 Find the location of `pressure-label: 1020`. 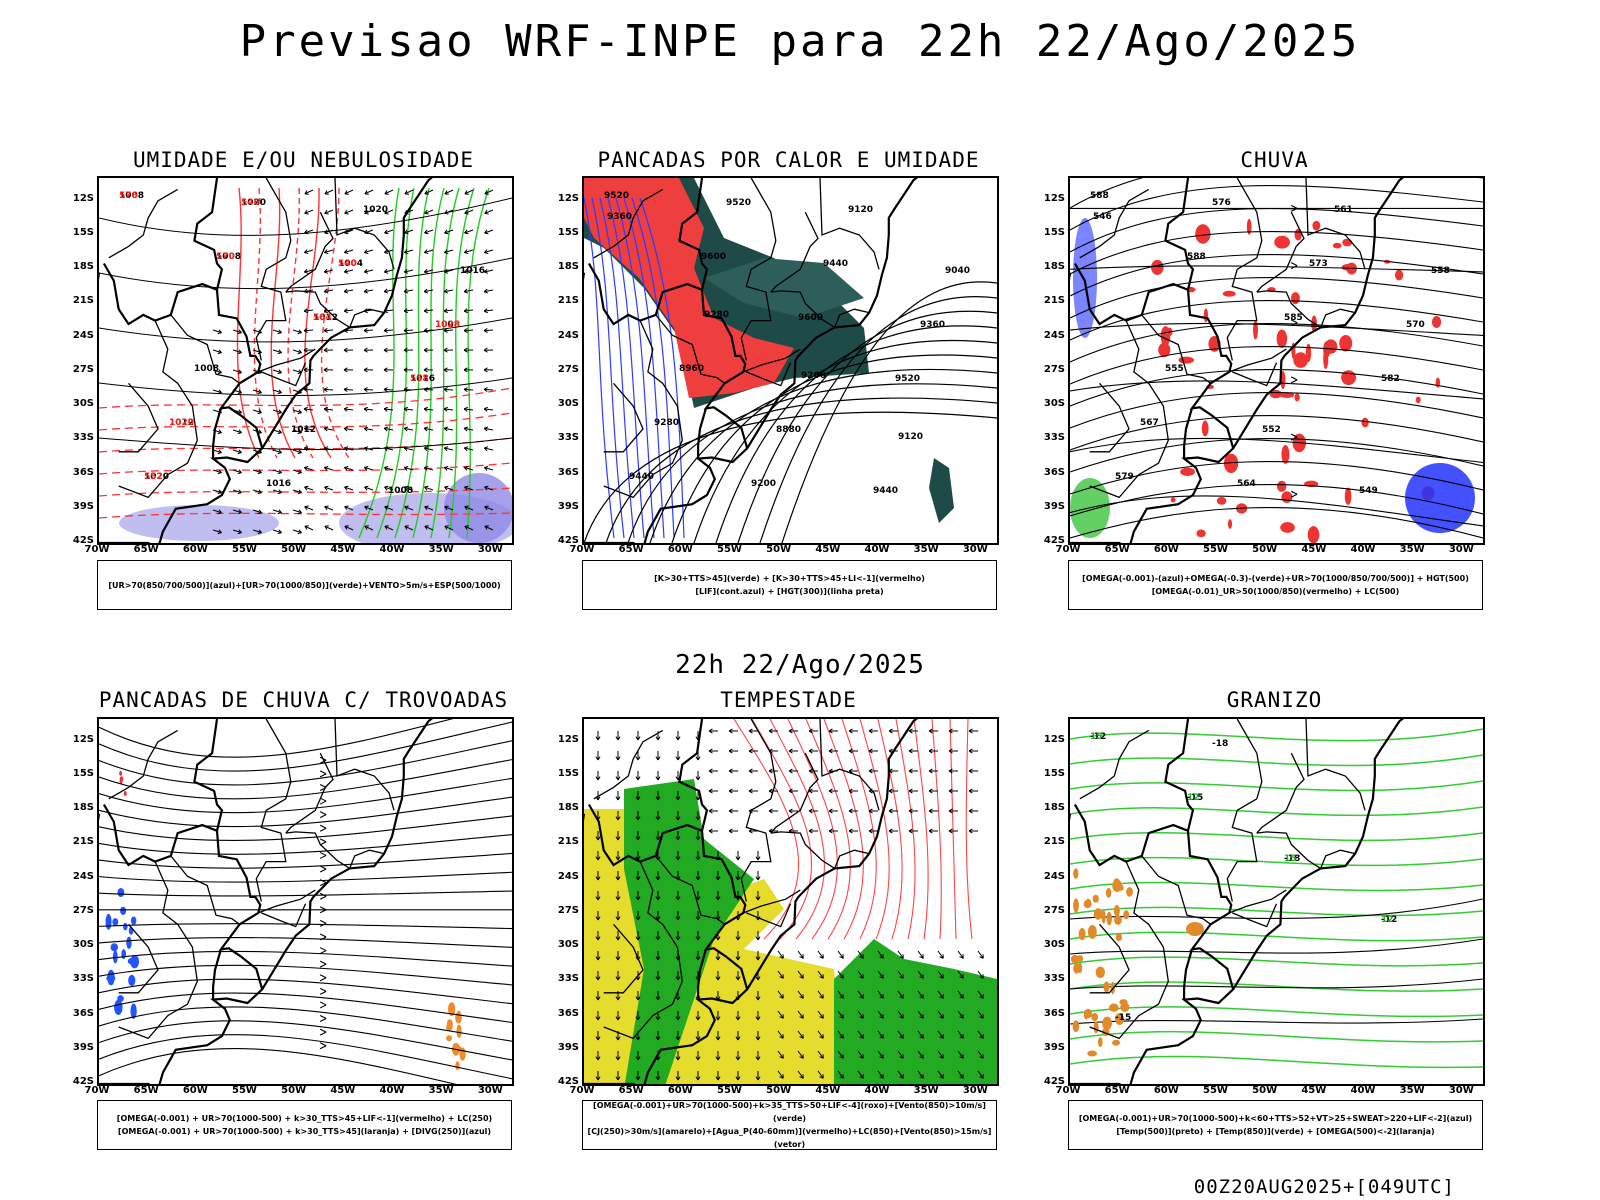

pressure-label: 1020 is located at coordinates (375, 210).